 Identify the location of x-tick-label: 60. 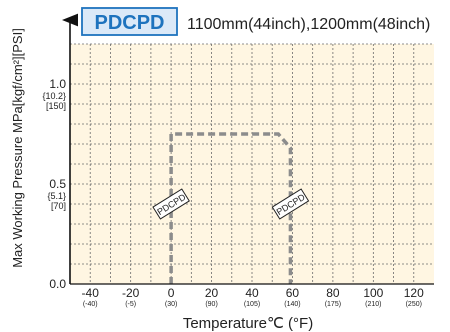
(293, 293).